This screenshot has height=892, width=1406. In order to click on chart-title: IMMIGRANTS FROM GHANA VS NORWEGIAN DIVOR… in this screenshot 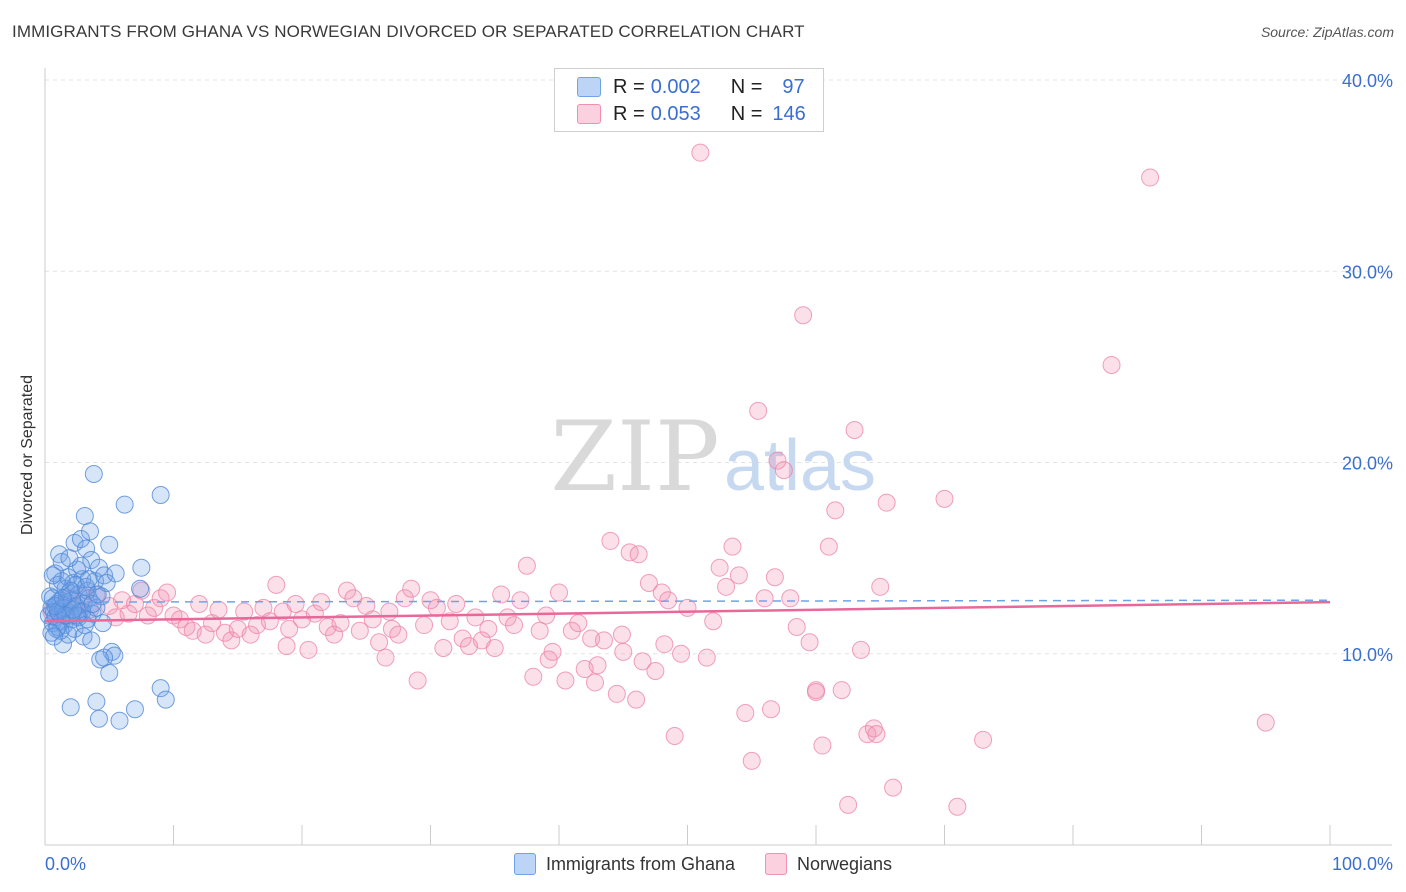, I will do `click(408, 31)`.